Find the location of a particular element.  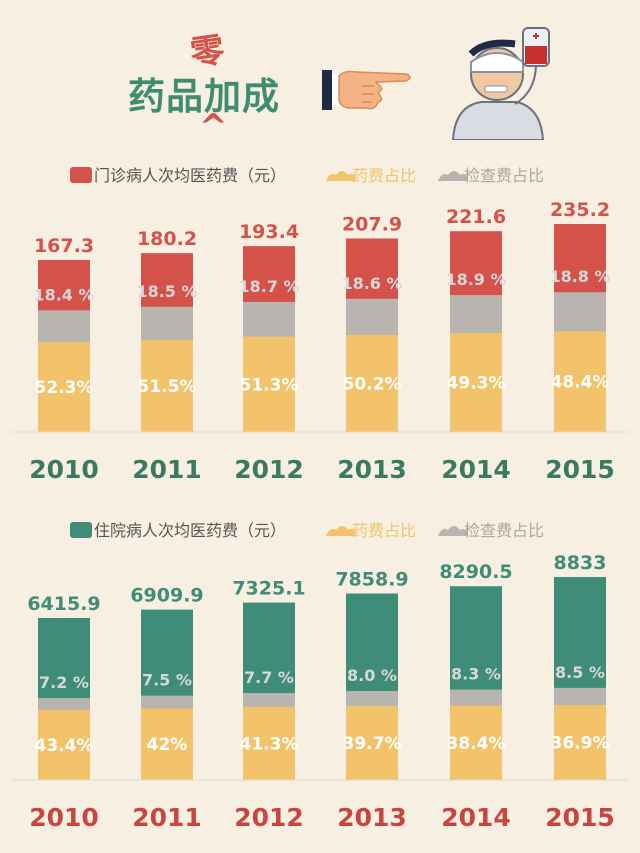

bar-group-2010: 167.3 18.4 % 52.3% 2010 is located at coordinates (64, 359).